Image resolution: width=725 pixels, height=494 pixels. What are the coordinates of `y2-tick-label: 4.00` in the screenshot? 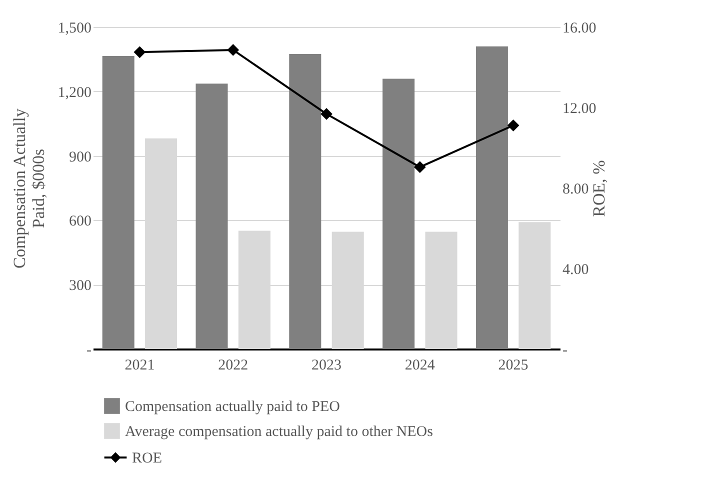 It's located at (575, 270).